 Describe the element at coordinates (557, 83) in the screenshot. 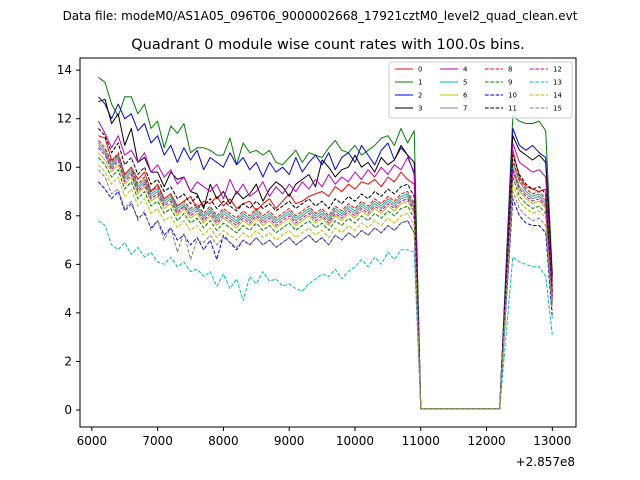

I see `legend-label-13: 13` at that location.